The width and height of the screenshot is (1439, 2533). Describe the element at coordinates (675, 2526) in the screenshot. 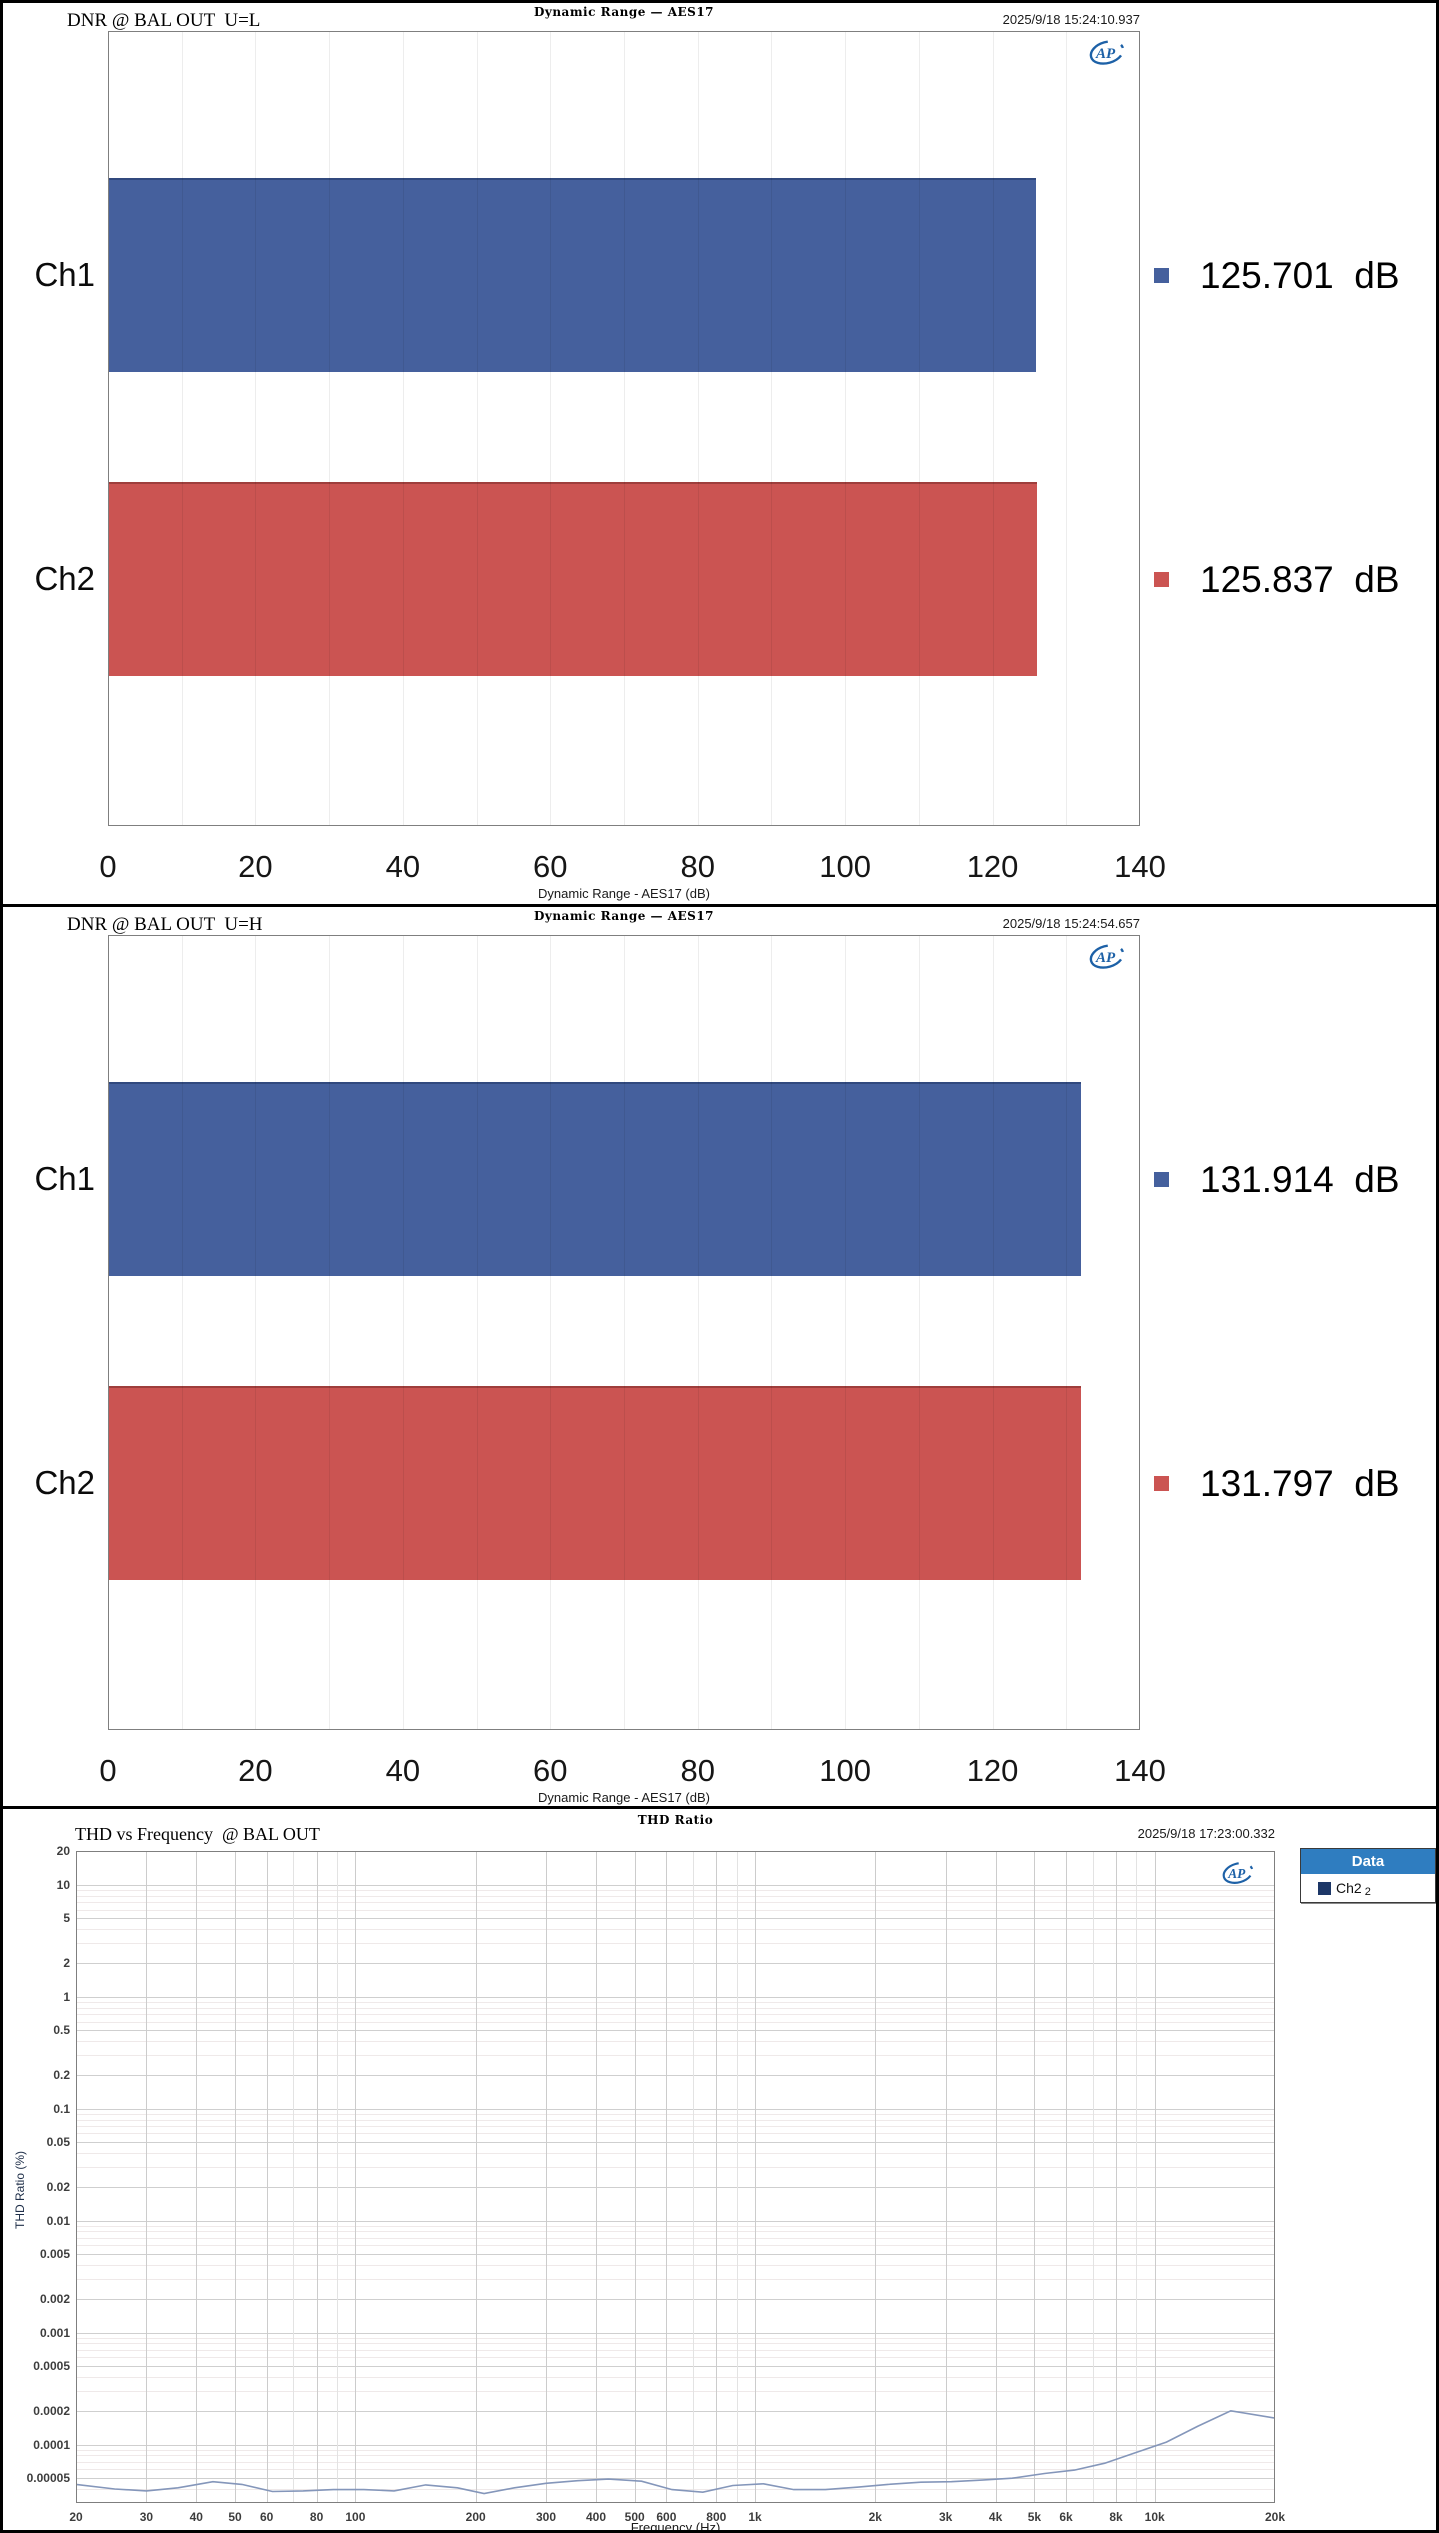

I see `x-axis-title: Frequency (Hz)` at that location.